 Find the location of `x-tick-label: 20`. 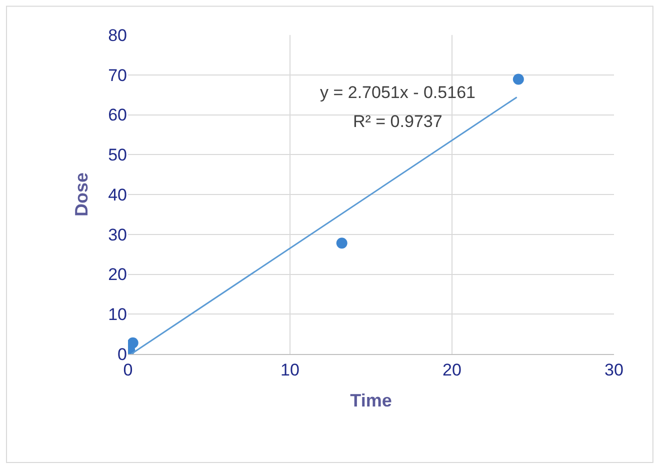

x-tick-label: 20 is located at coordinates (452, 370).